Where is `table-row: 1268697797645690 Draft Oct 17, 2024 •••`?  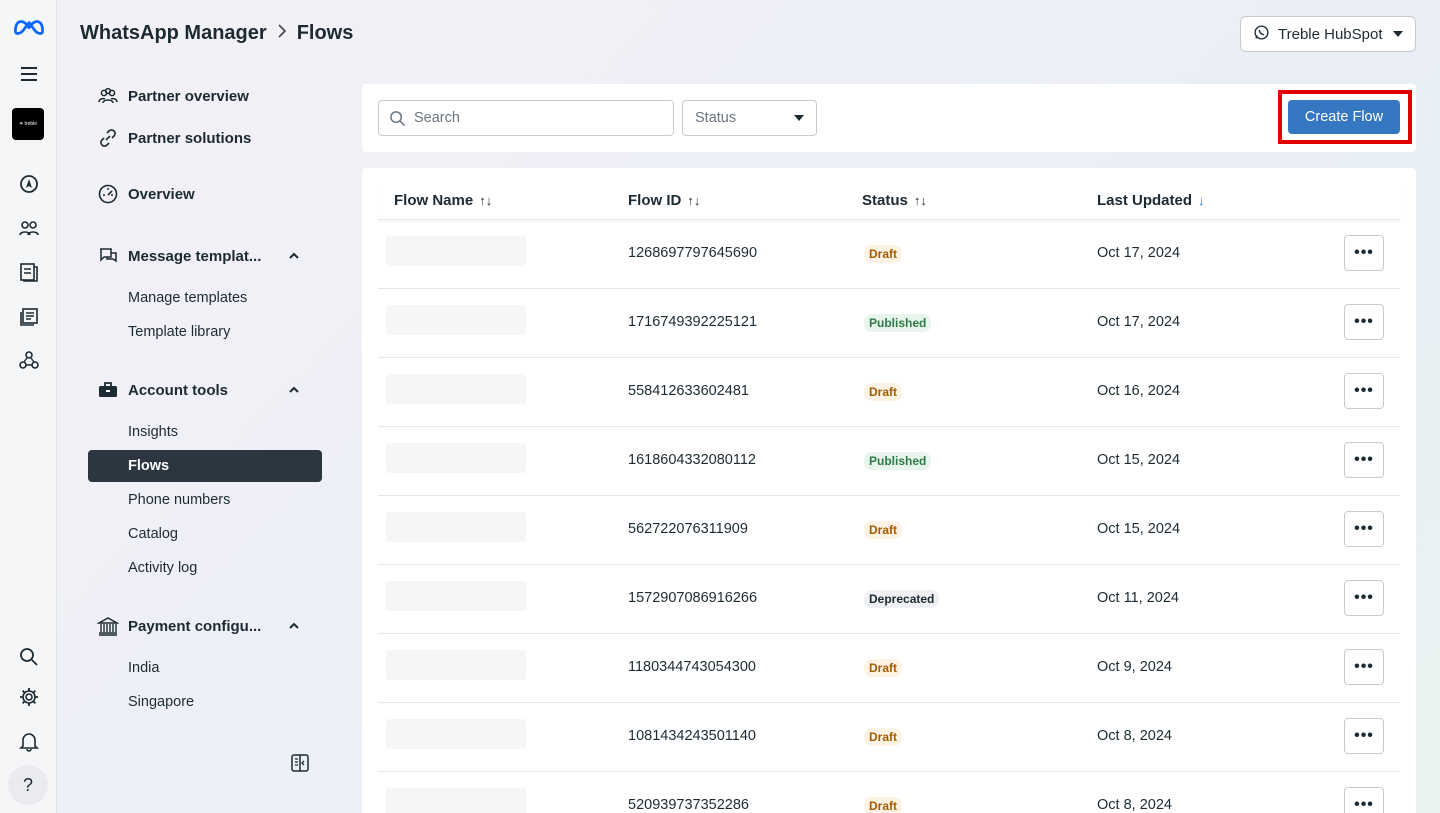
table-row: 1268697797645690 Draft Oct 17, 2024 ••• is located at coordinates (889, 254).